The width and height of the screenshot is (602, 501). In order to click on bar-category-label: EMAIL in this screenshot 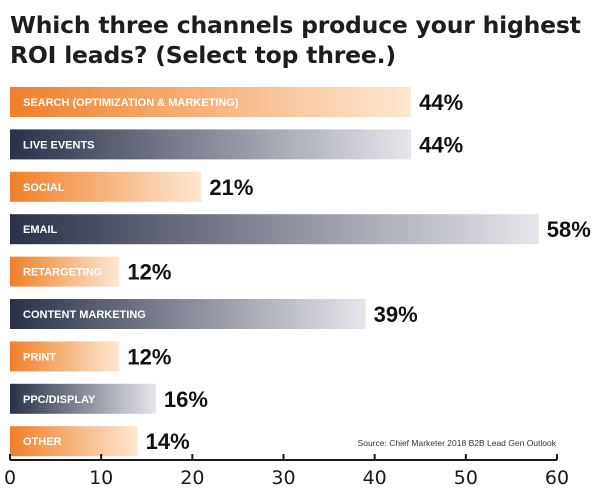, I will do `click(40, 230)`.